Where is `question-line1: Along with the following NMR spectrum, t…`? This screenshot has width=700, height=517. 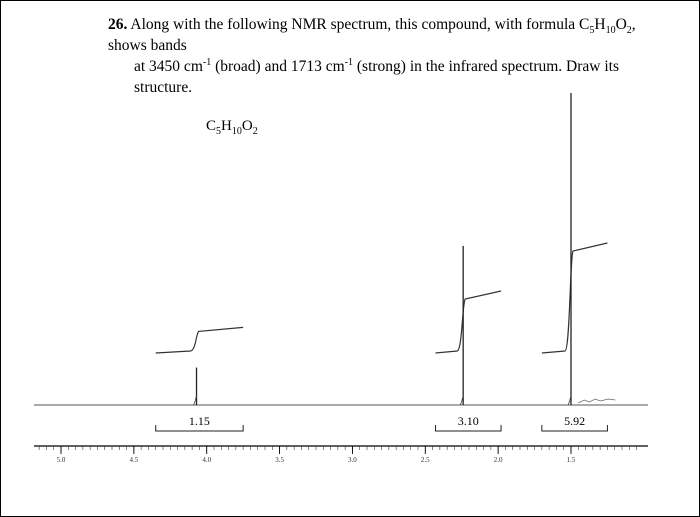
question-line1: Along with the following NMR spectrum, t… is located at coordinates (372, 35).